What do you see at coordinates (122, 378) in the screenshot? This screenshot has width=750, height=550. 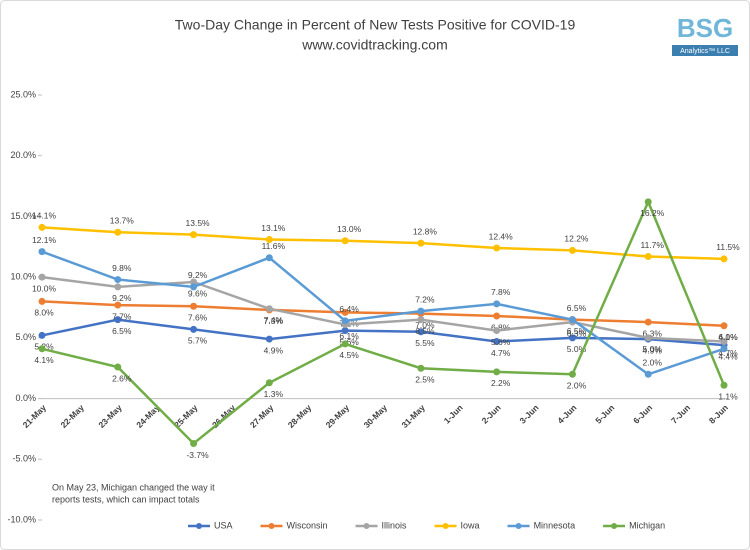 I see `value-label: 2.6%` at bounding box center [122, 378].